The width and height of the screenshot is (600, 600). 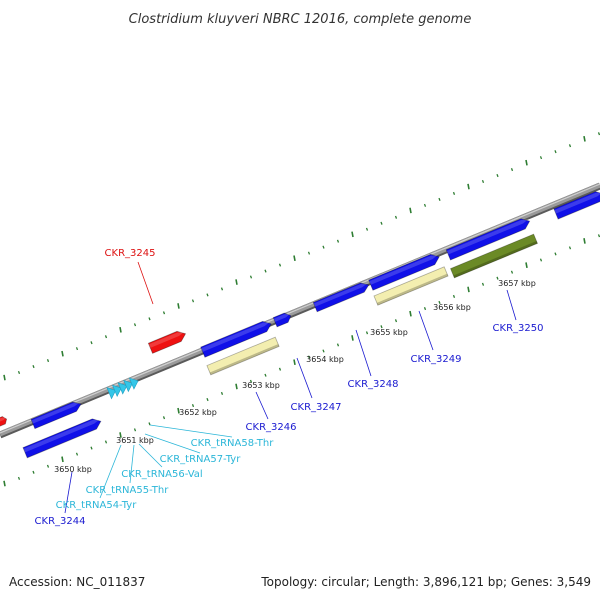 I want to click on kbp-tick-label: 3656 kbp, so click(x=452, y=307).